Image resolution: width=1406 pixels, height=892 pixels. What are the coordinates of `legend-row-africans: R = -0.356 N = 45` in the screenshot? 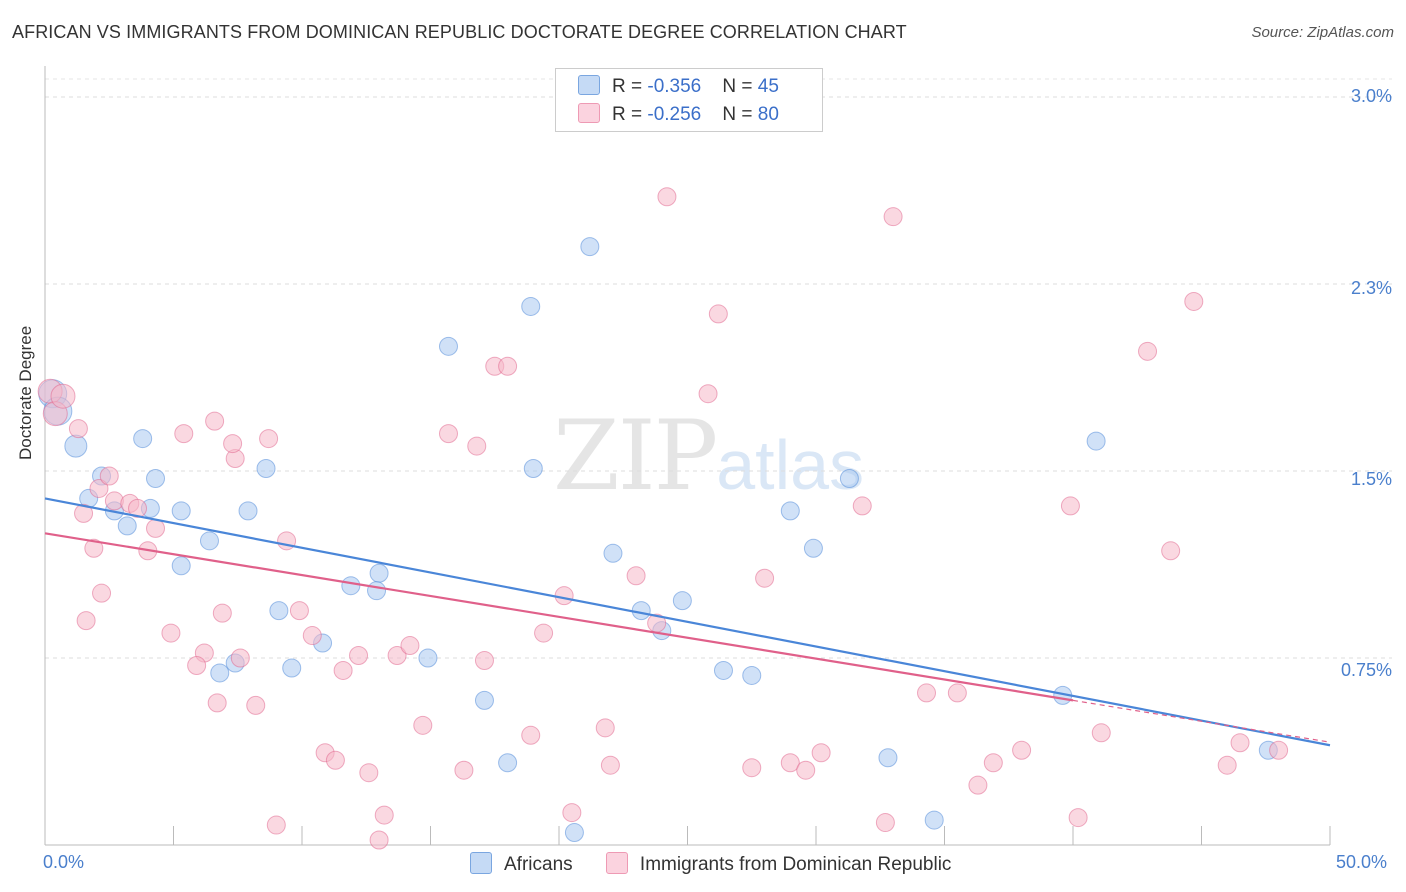 It's located at (678, 86).